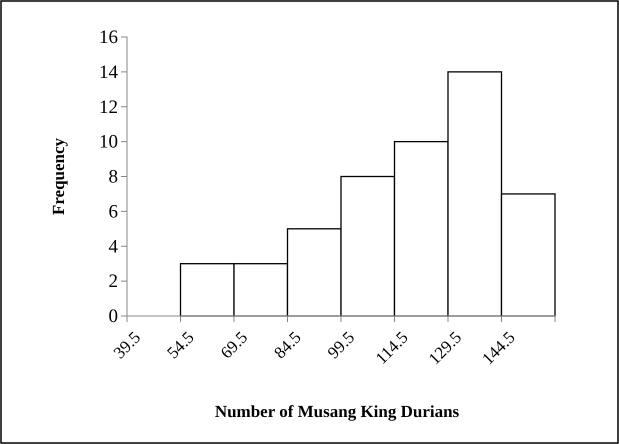 This screenshot has width=619, height=444. I want to click on x-axis-title: Number of Musang King Durians, so click(337, 411).